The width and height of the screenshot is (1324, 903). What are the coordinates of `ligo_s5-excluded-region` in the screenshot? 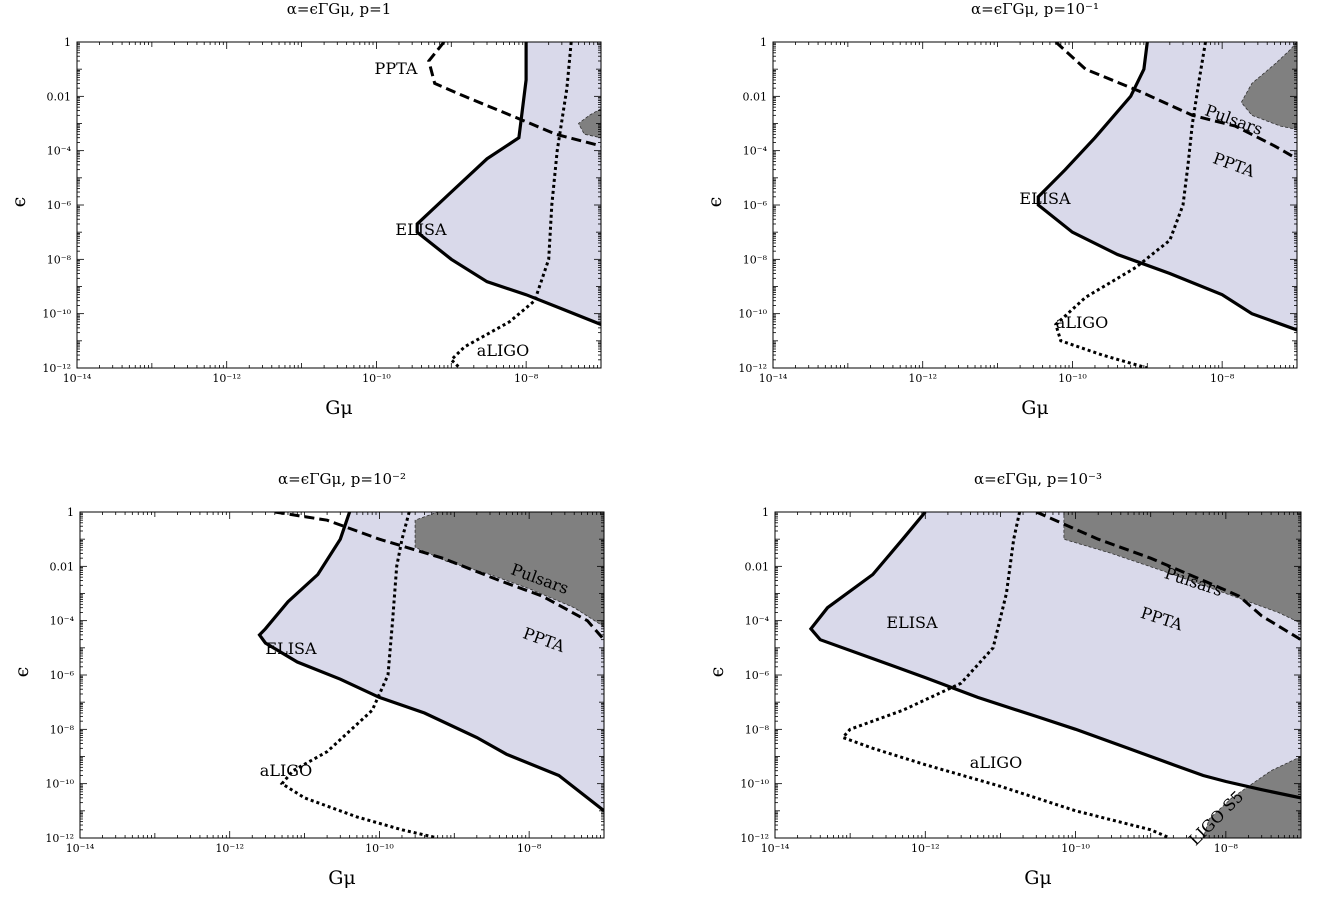 It's located at (1251, 797).